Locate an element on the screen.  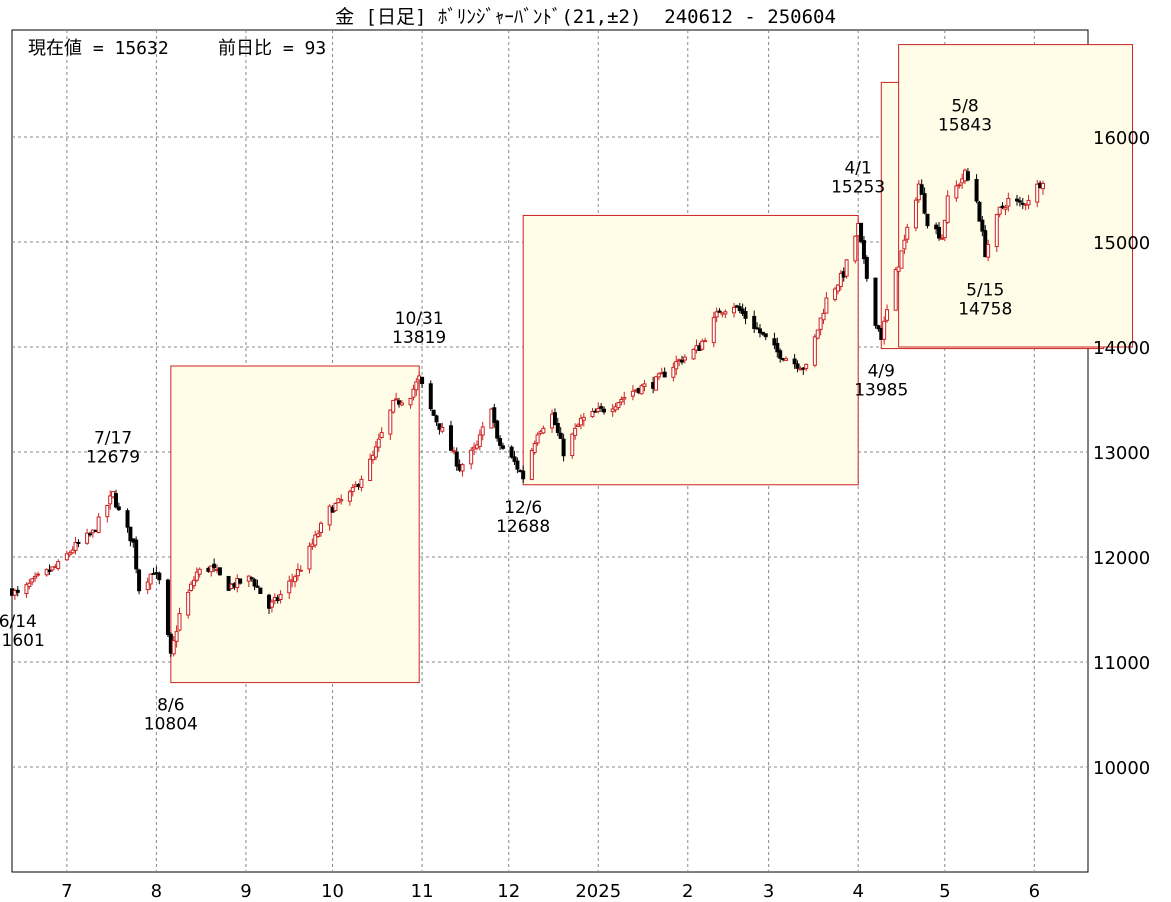
annotation-value: 12688 is located at coordinates (523, 527).